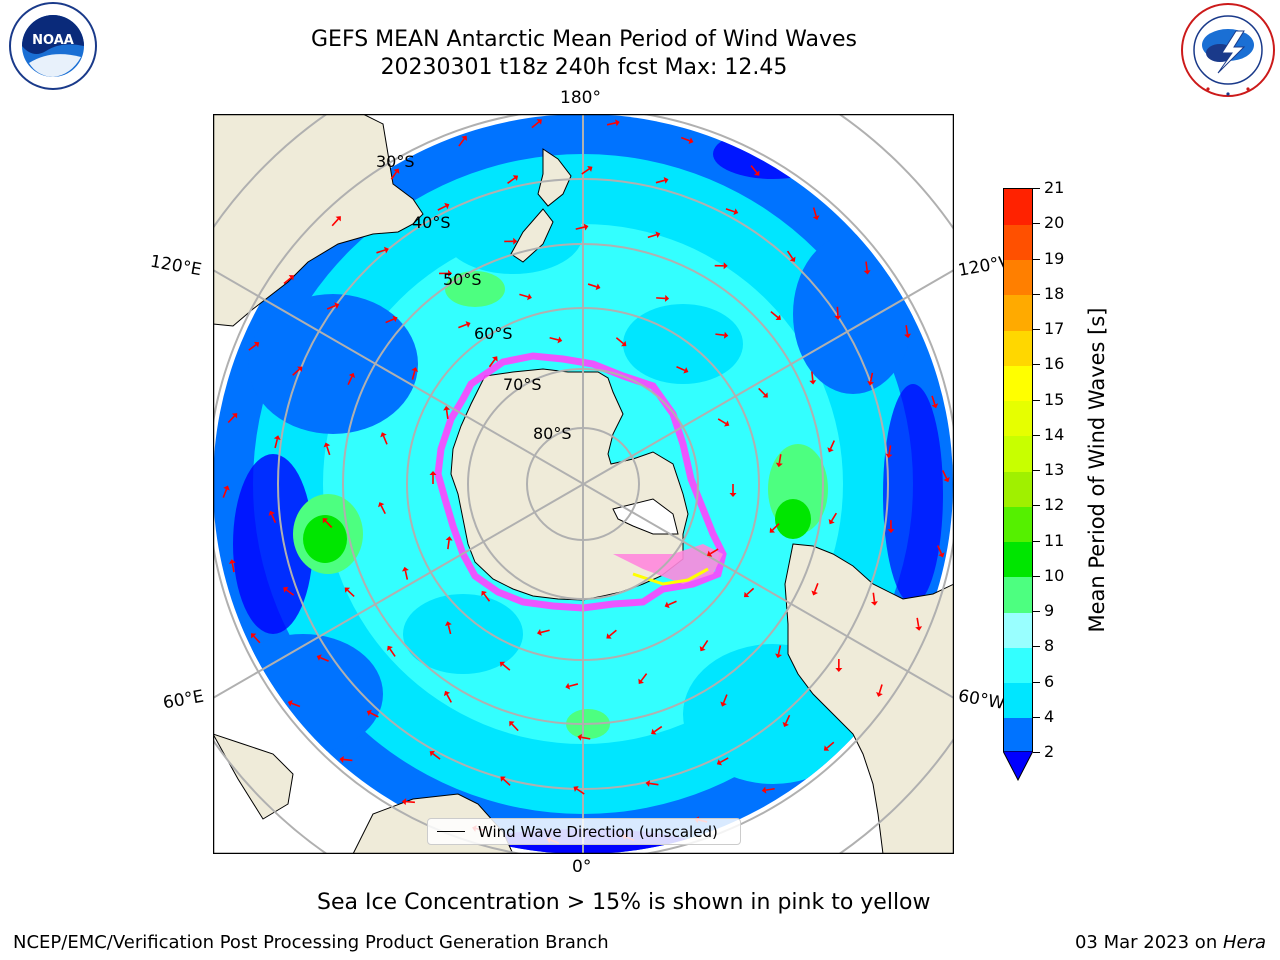  Describe the element at coordinates (53, 40) in the screenshot. I see `noaa-logo-text: NOAA` at that location.